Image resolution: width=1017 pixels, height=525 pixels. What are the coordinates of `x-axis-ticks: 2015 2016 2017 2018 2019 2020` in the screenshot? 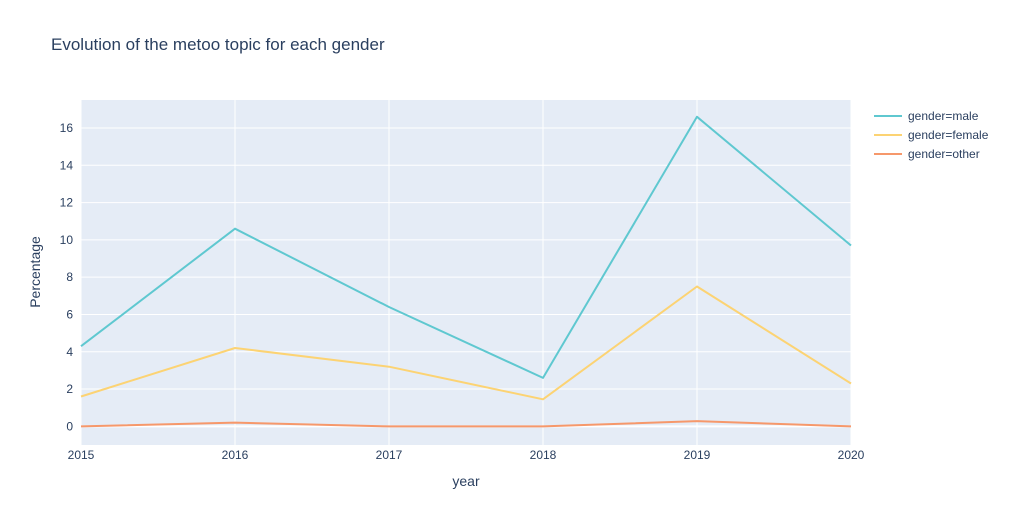 It's located at (466, 455).